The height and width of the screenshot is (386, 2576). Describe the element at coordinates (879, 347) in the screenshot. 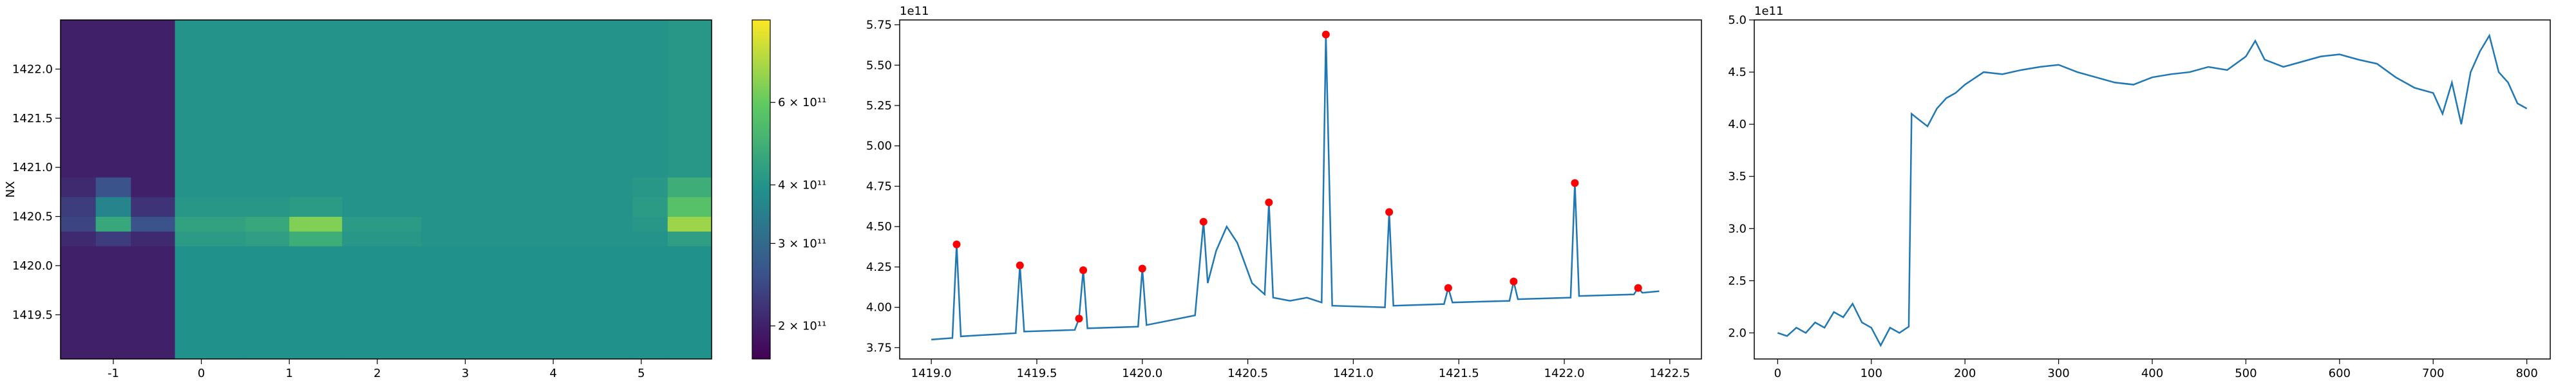

I see `y-tick-label: 3.75` at that location.